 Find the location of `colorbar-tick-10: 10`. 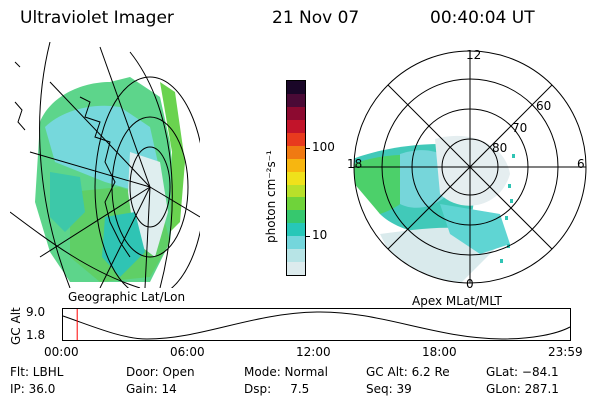

colorbar-tick-10: 10 is located at coordinates (320, 235).